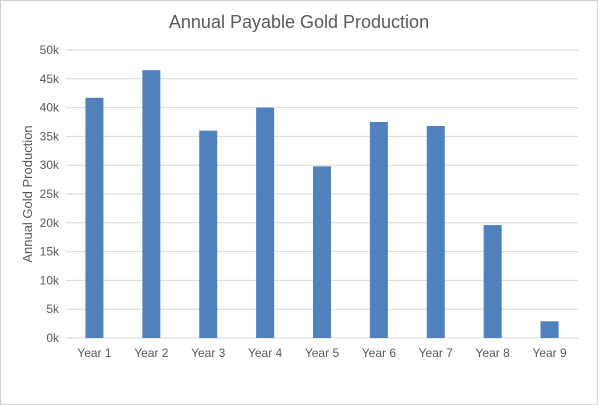 The image size is (598, 405). I want to click on chart-title: Annual Payable Gold Production, so click(299, 22).